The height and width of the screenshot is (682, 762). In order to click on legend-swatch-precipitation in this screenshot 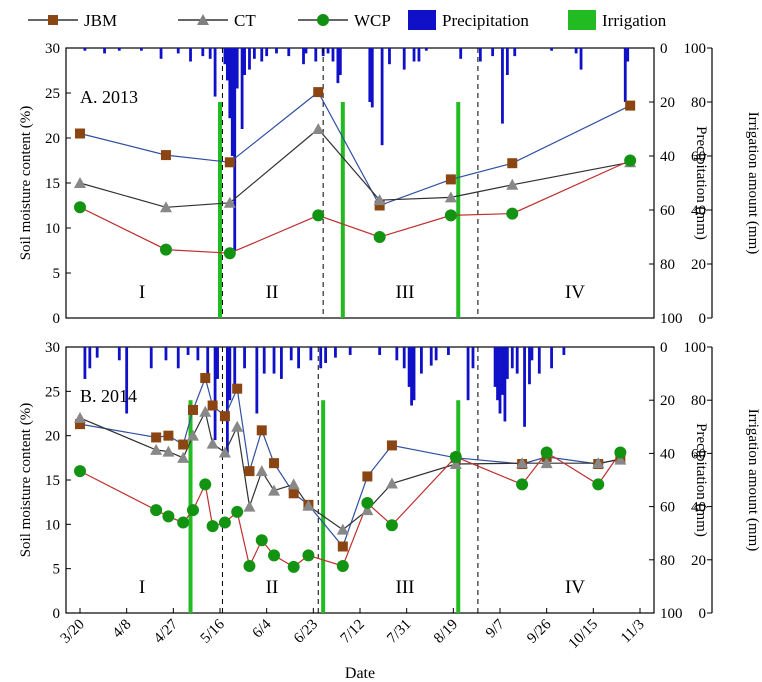, I will do `click(422, 20)`.